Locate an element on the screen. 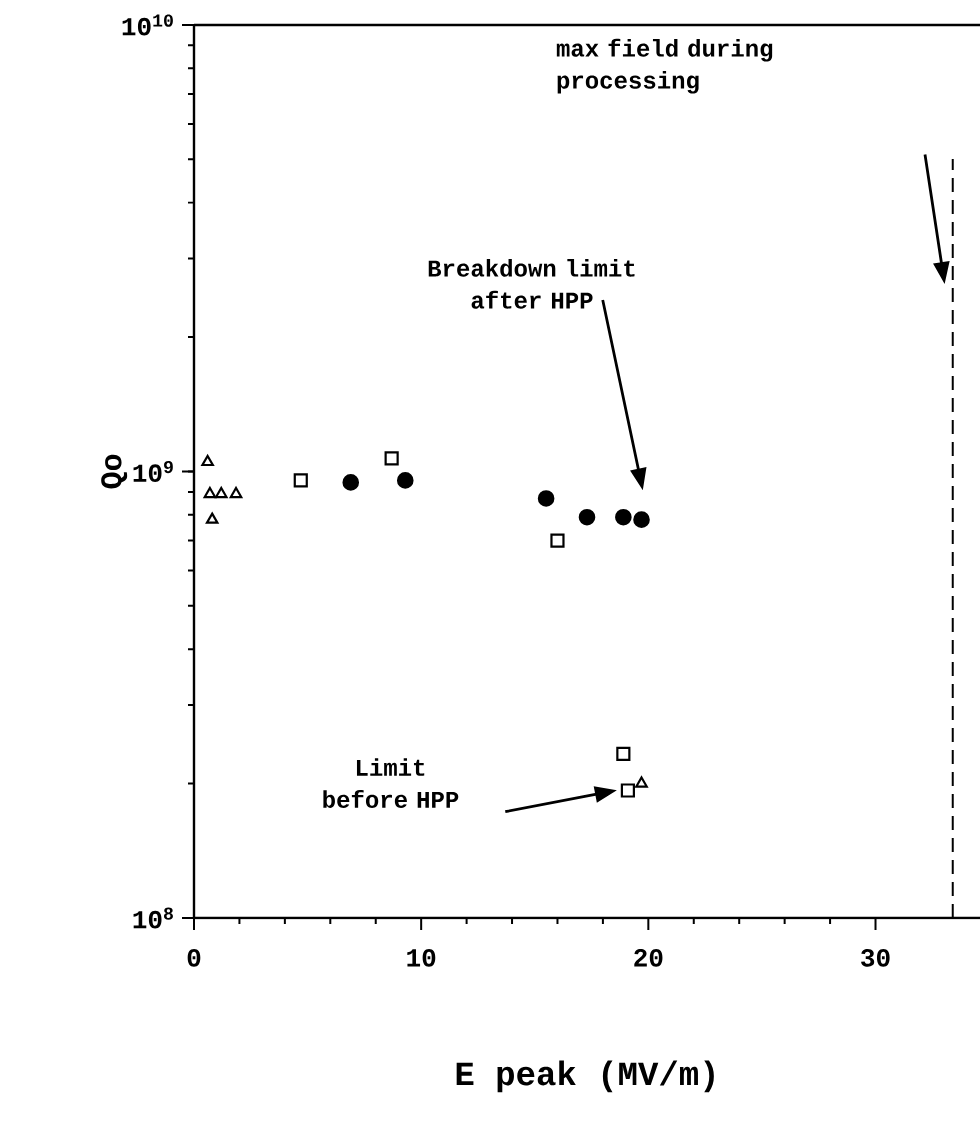  y-tick-label: 10$^{9}$ is located at coordinates (153, 471).